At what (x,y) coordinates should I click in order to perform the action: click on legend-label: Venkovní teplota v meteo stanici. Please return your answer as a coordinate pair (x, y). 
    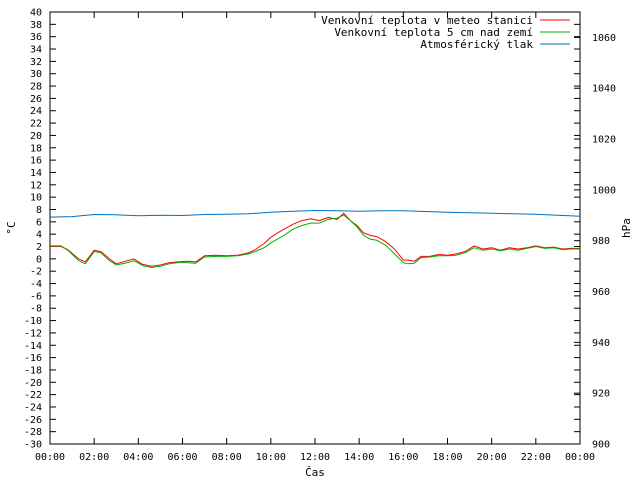
    Looking at the image, I should click on (427, 20).